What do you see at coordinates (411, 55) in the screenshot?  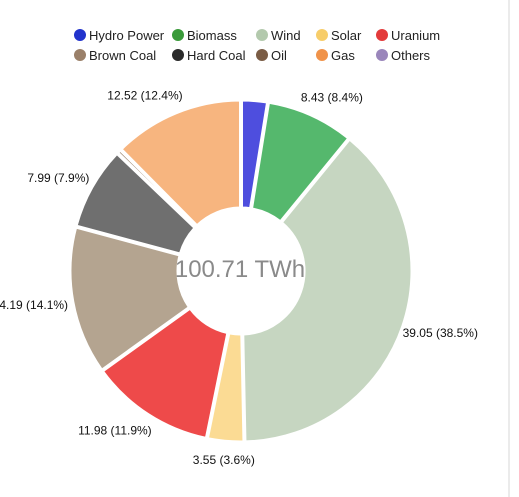 I see `legend-label: Others` at bounding box center [411, 55].